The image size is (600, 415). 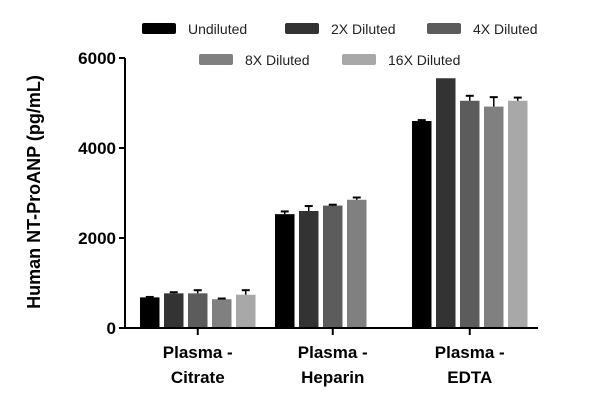 What do you see at coordinates (277, 60) in the screenshot?
I see `legend-label: 8X Diluted` at bounding box center [277, 60].